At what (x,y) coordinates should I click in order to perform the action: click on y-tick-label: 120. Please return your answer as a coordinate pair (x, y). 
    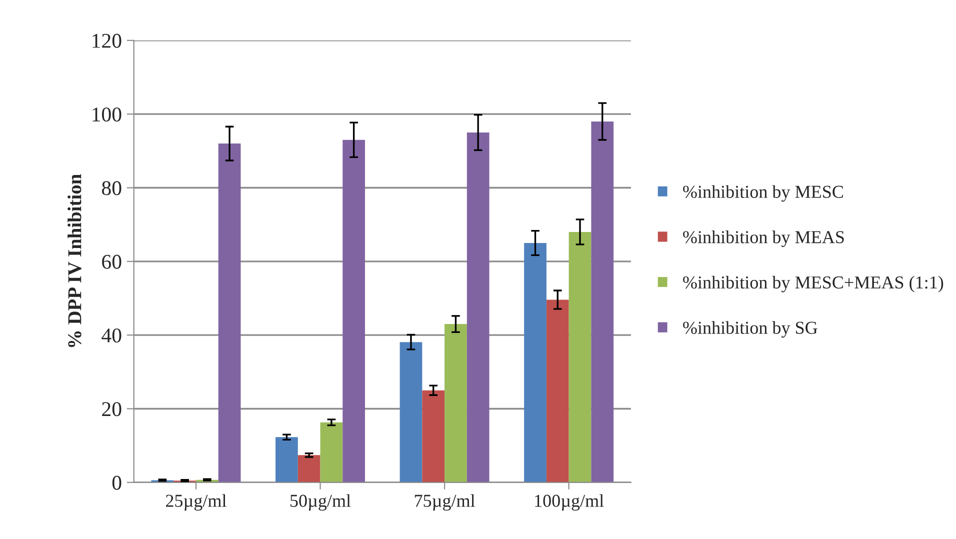
    Looking at the image, I should click on (107, 41).